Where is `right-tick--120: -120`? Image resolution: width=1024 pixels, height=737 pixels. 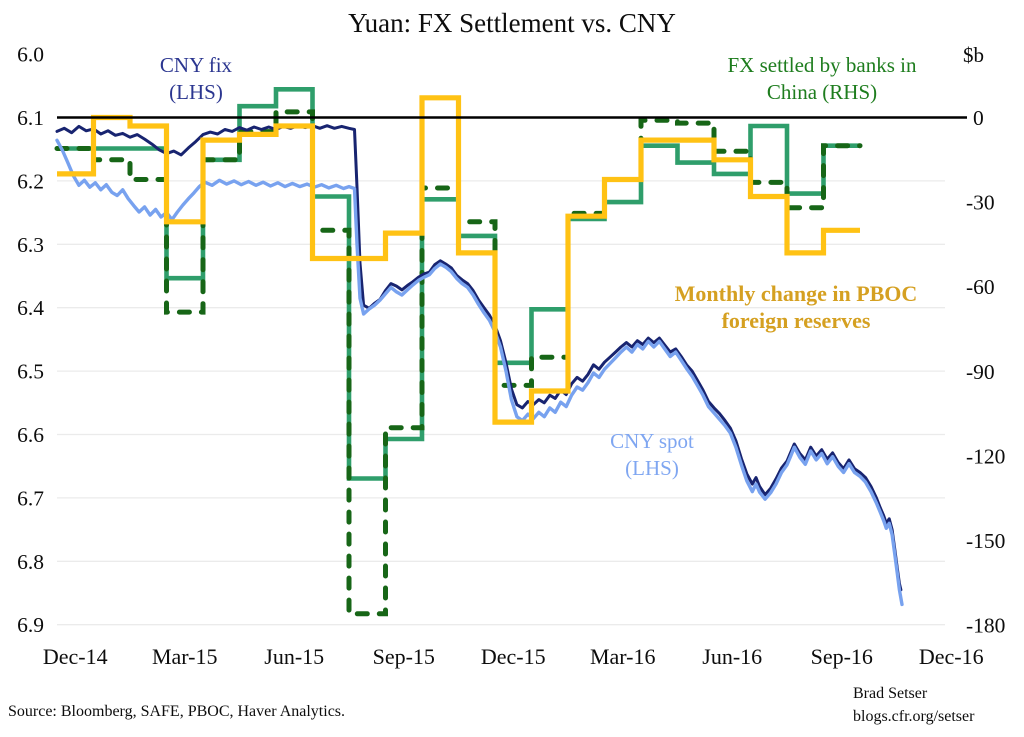
right-tick--120: -120 is located at coordinates (985, 456).